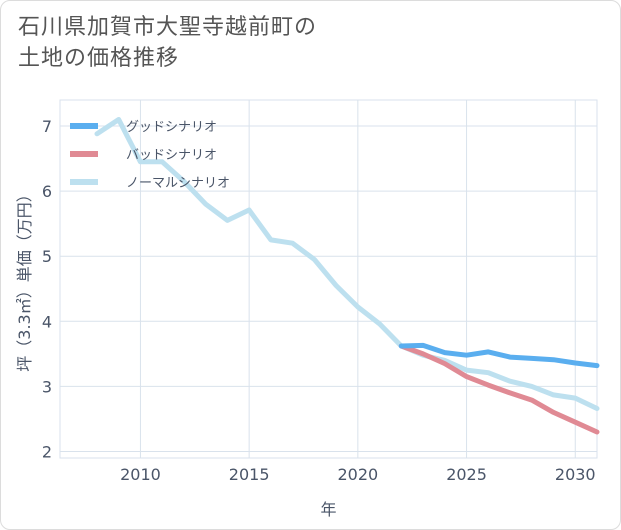 The image size is (621, 530). I want to click on legend-label: ノーマルシナリオ, so click(178, 183).